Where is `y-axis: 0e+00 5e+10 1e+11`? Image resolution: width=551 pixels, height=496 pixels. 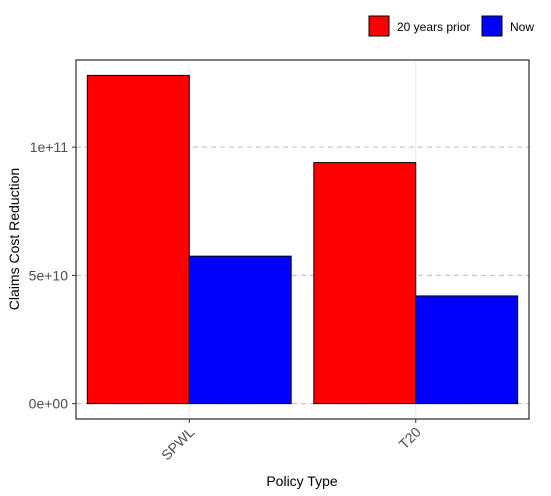
y-axis: 0e+00 5e+10 1e+11 is located at coordinates (52, 275).